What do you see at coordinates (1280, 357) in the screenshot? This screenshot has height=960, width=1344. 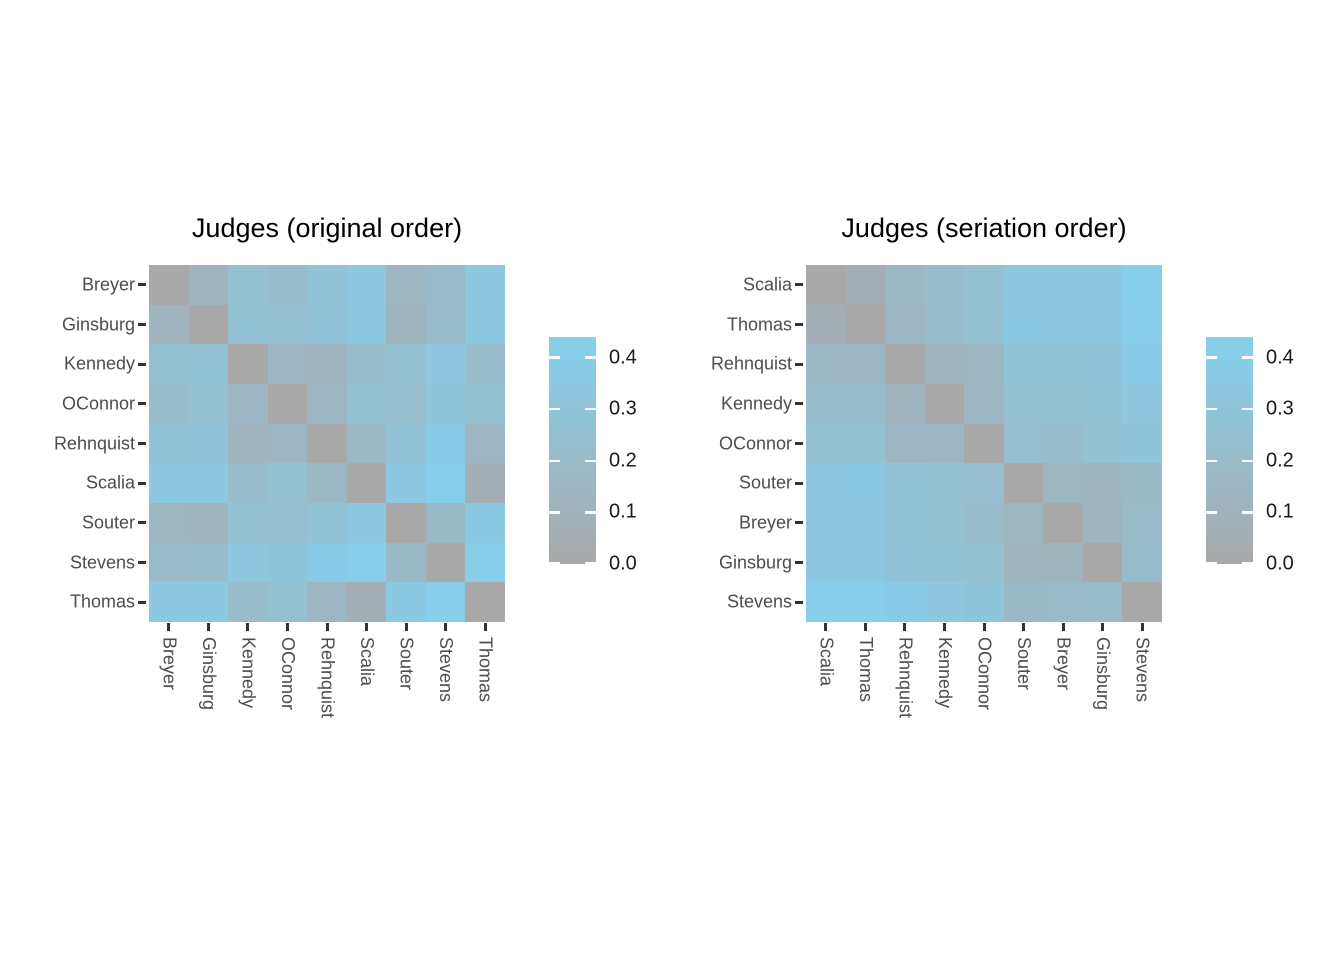 I see `legend-tick-label: 0.4` at bounding box center [1280, 357].